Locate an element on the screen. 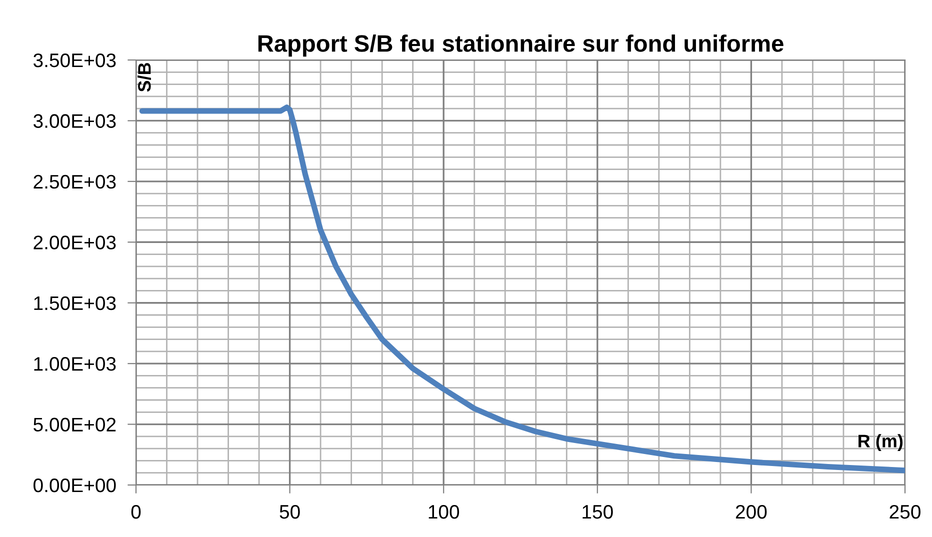  y-tick-label: 3.00E+03 is located at coordinates (75, 121).